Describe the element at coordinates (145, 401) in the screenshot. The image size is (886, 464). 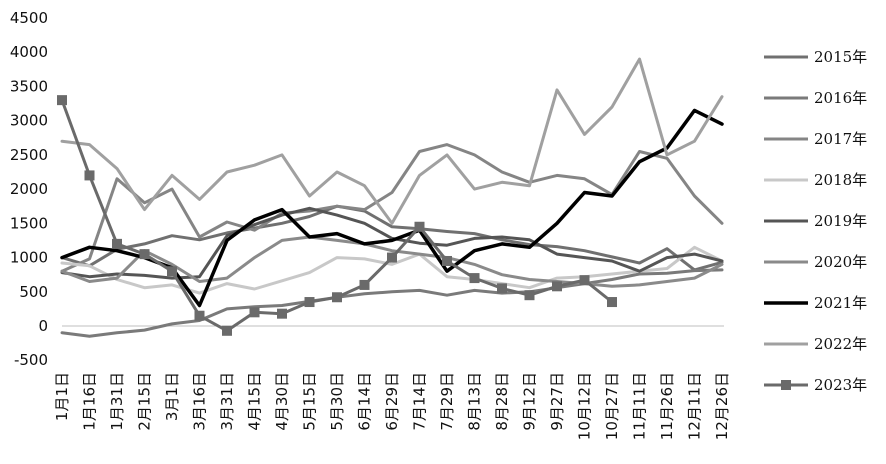
I see `x-tick-label: 2月15日` at that location.